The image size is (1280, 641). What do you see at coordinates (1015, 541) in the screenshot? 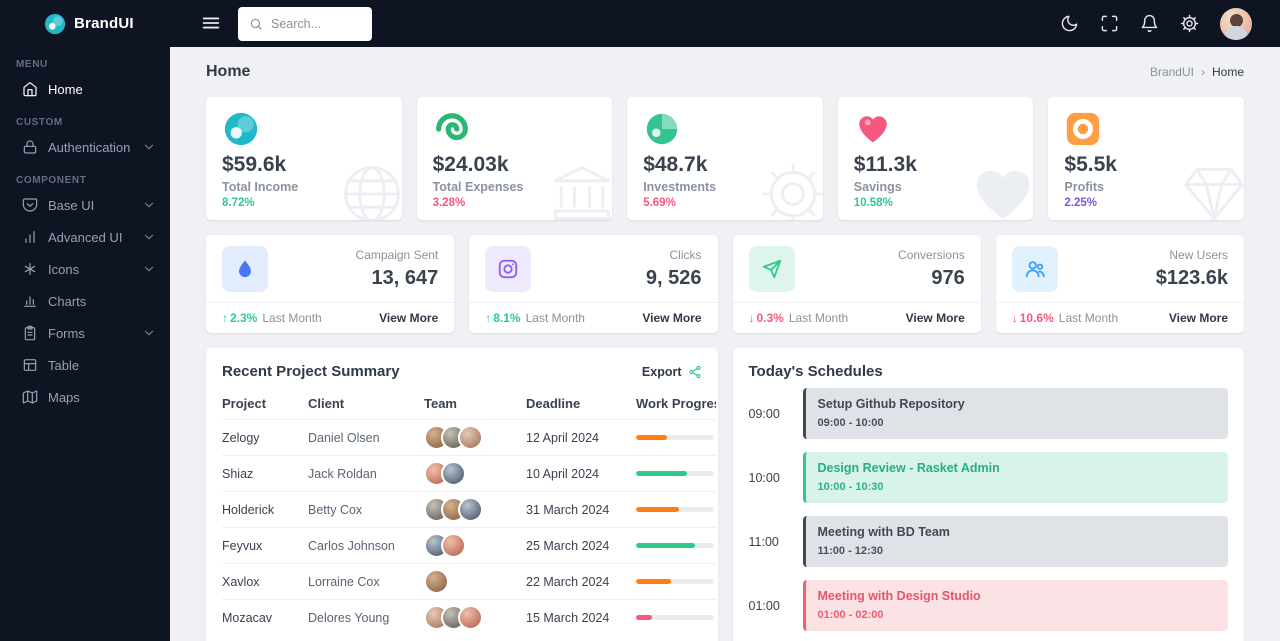
I see `schedule-event: Meeting with BD Team 11:00 - 12:30` at bounding box center [1015, 541].